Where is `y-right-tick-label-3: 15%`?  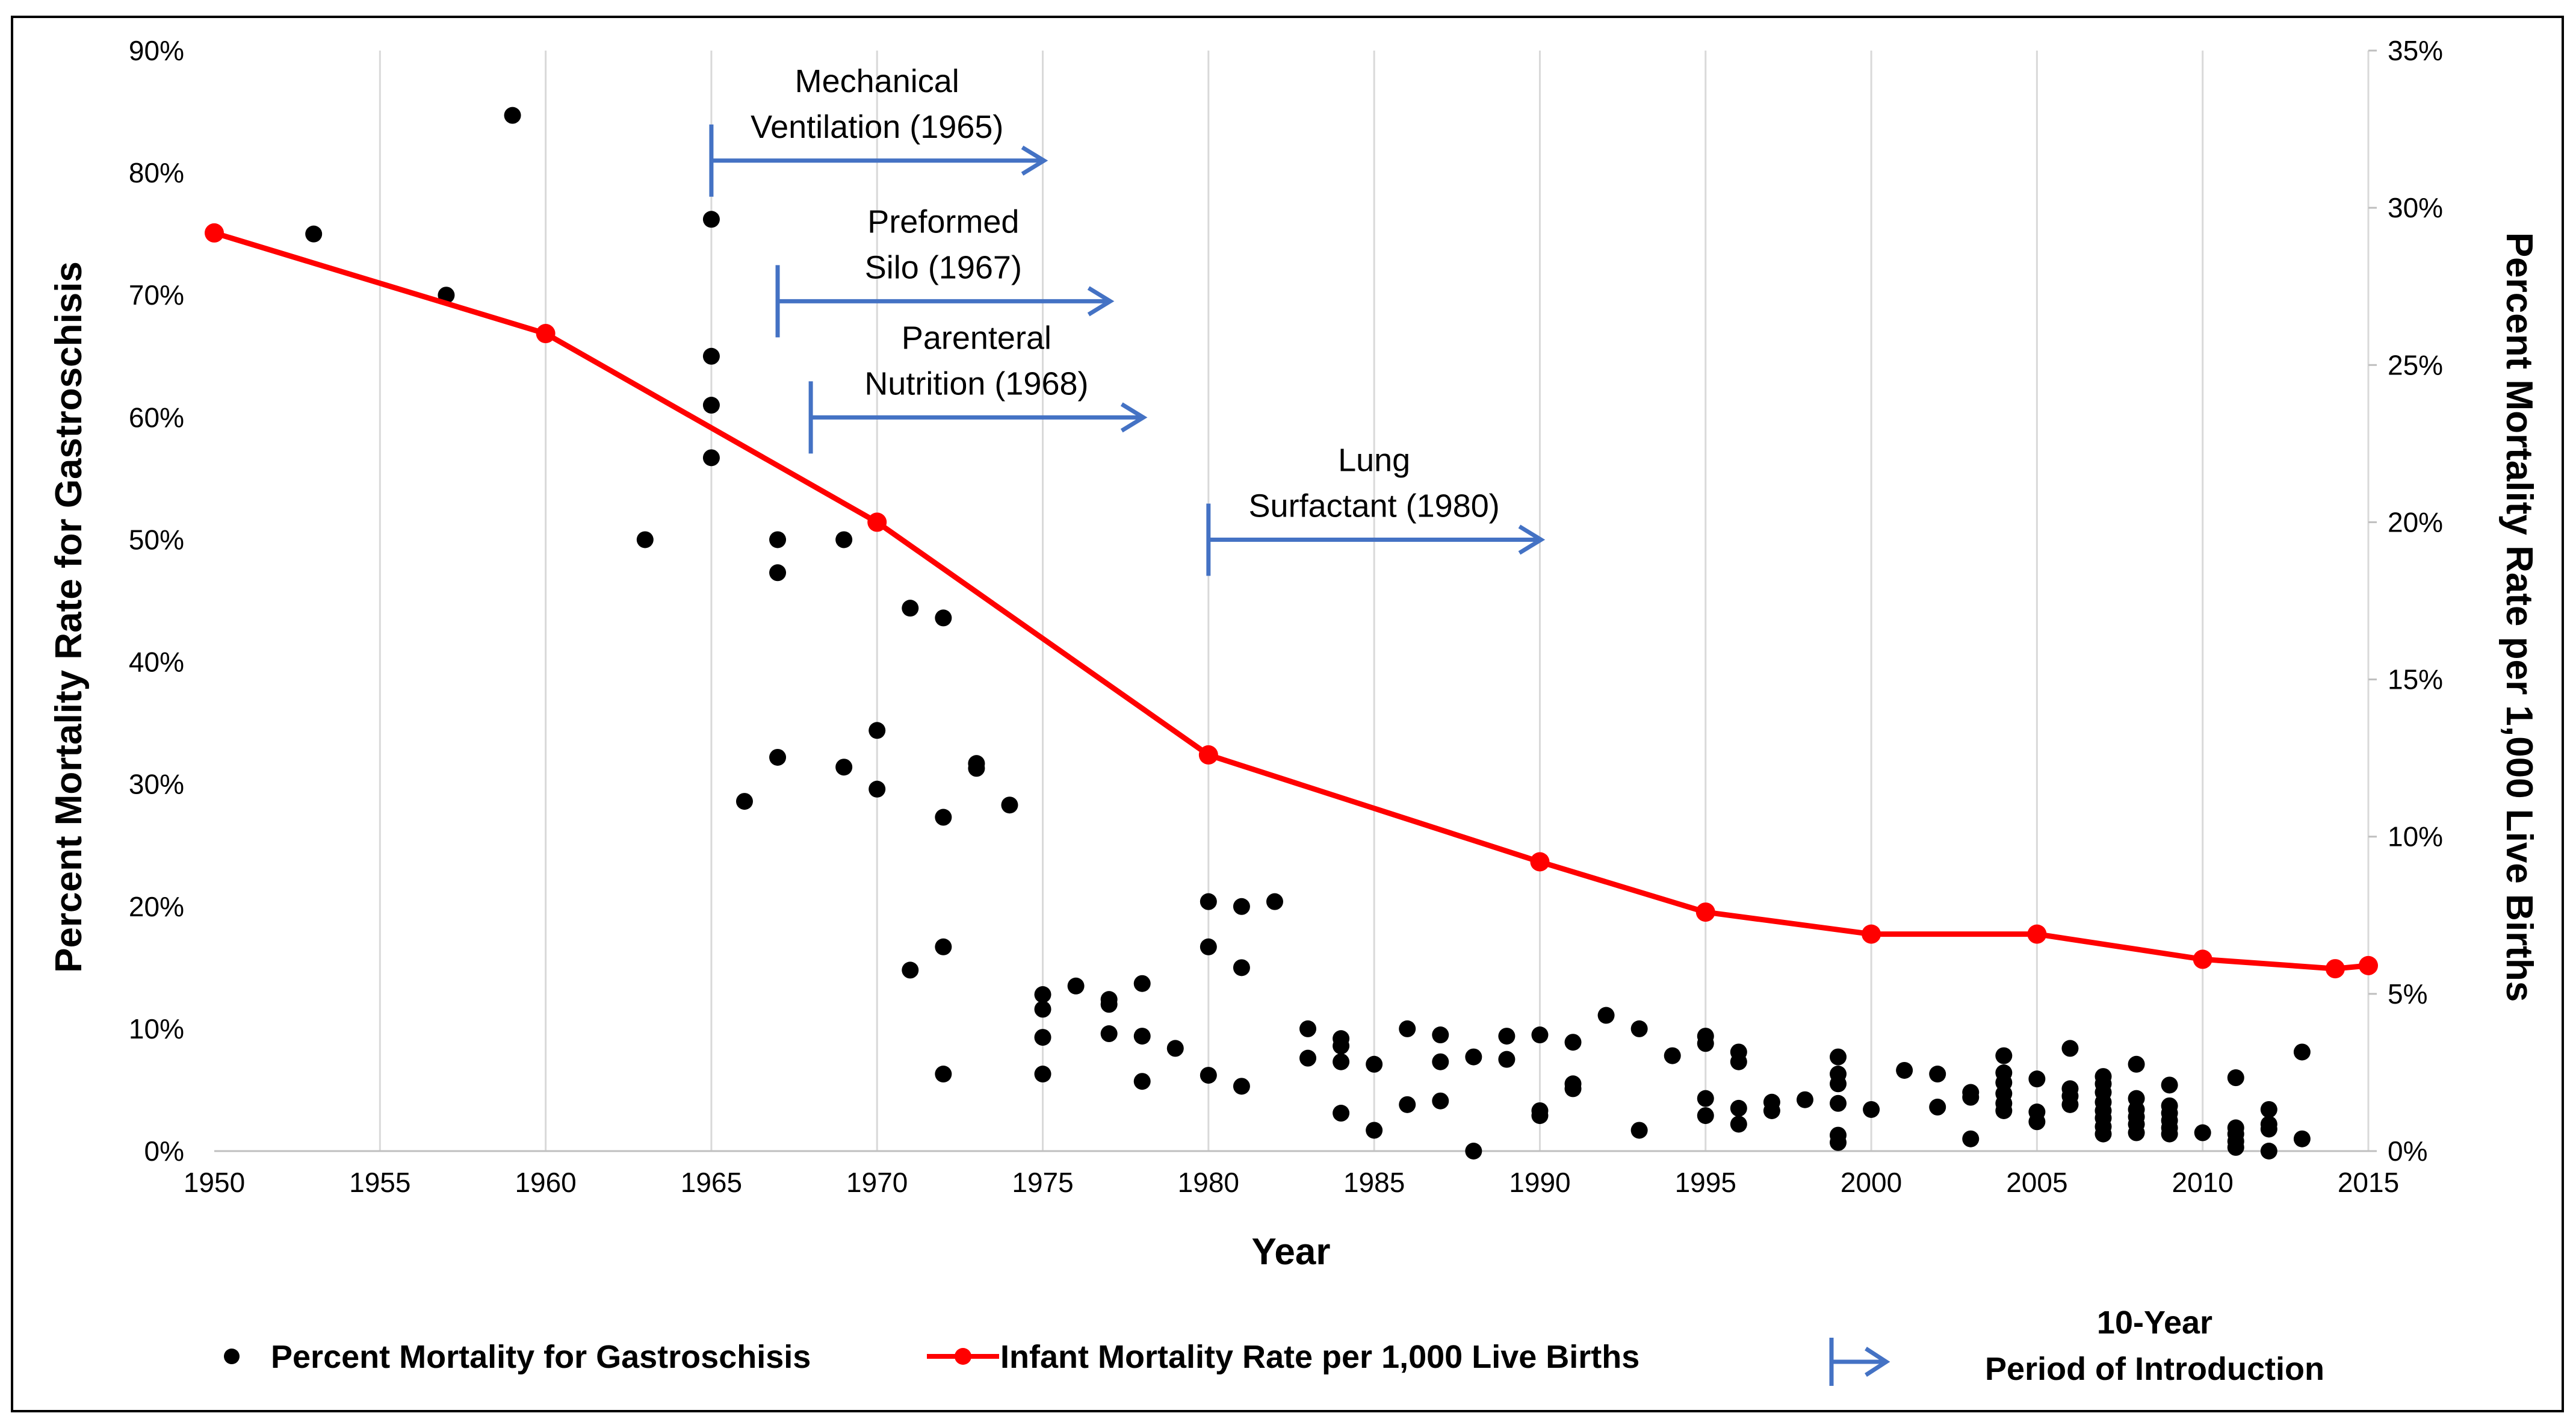 y-right-tick-label-3: 15% is located at coordinates (2415, 679).